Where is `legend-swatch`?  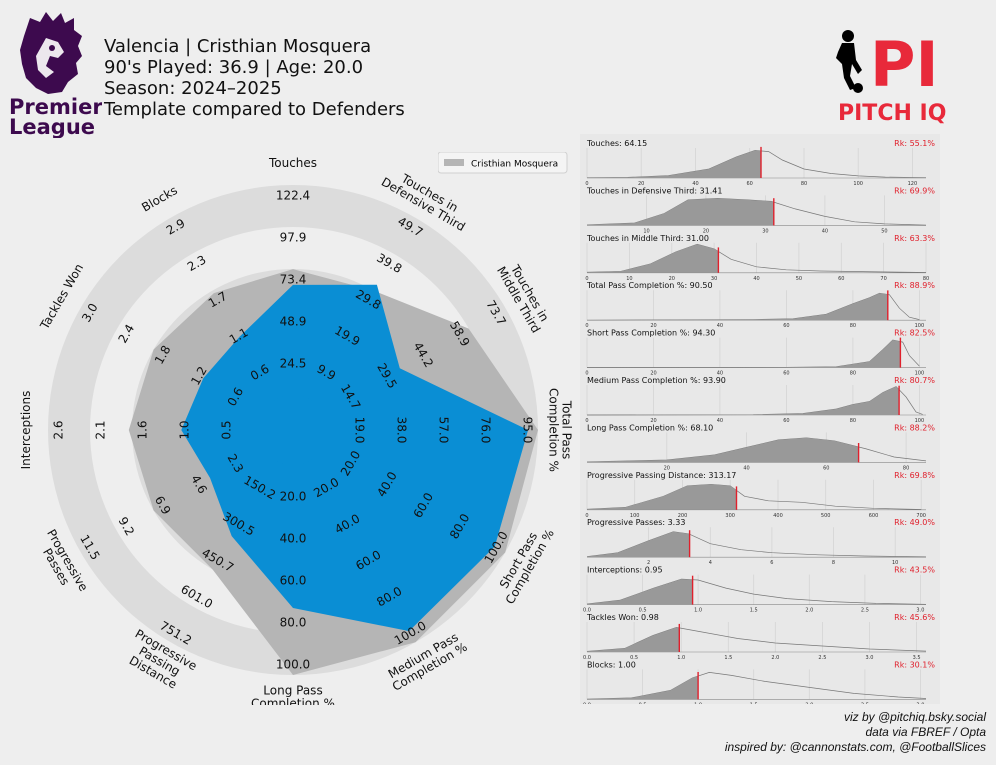
legend-swatch is located at coordinates (454, 162).